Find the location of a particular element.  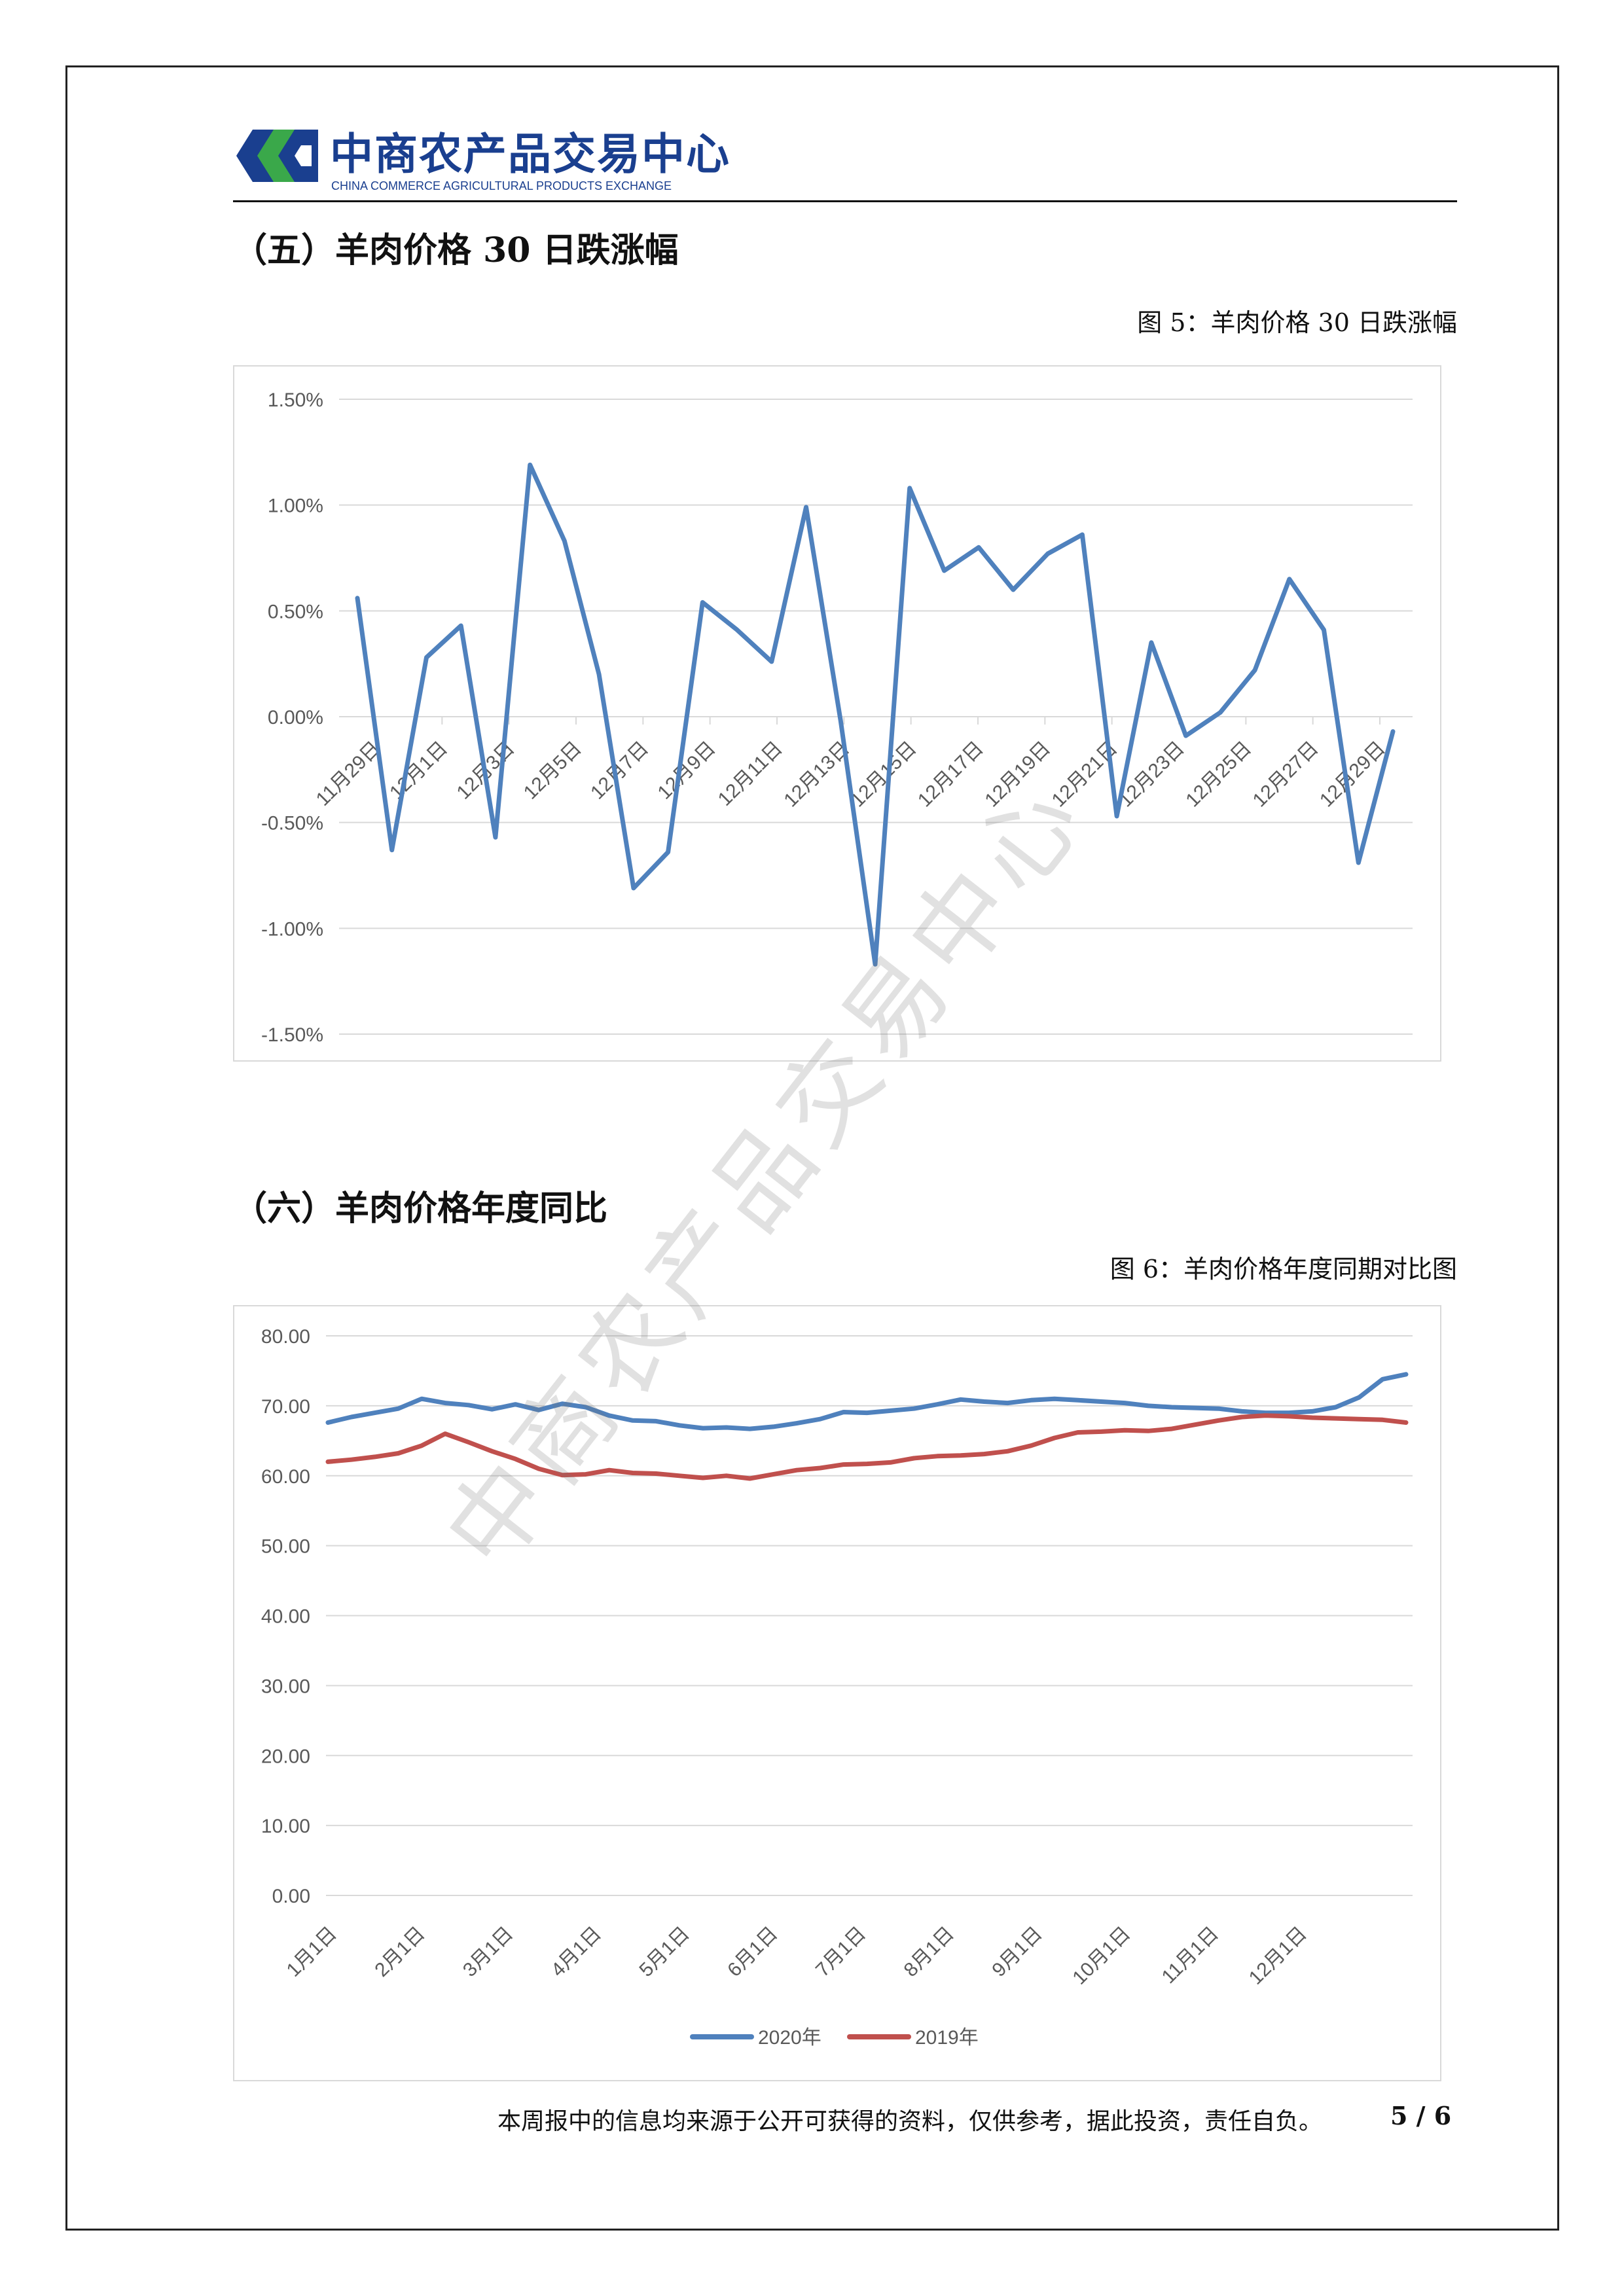

x-tick-label: 12月11日 is located at coordinates (750, 774).